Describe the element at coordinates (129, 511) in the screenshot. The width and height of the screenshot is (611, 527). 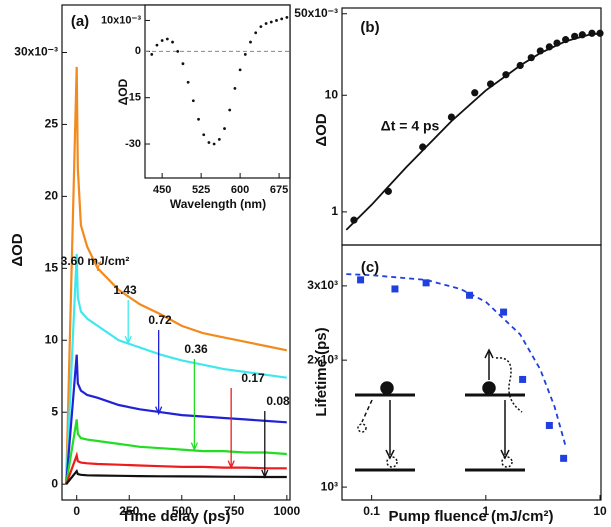
I see `x-tick-label: 250` at that location.